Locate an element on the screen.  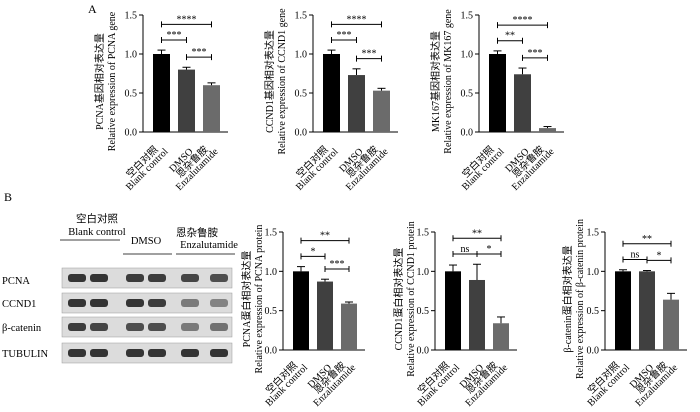
panel-label-b: B is located at coordinates (8, 197).